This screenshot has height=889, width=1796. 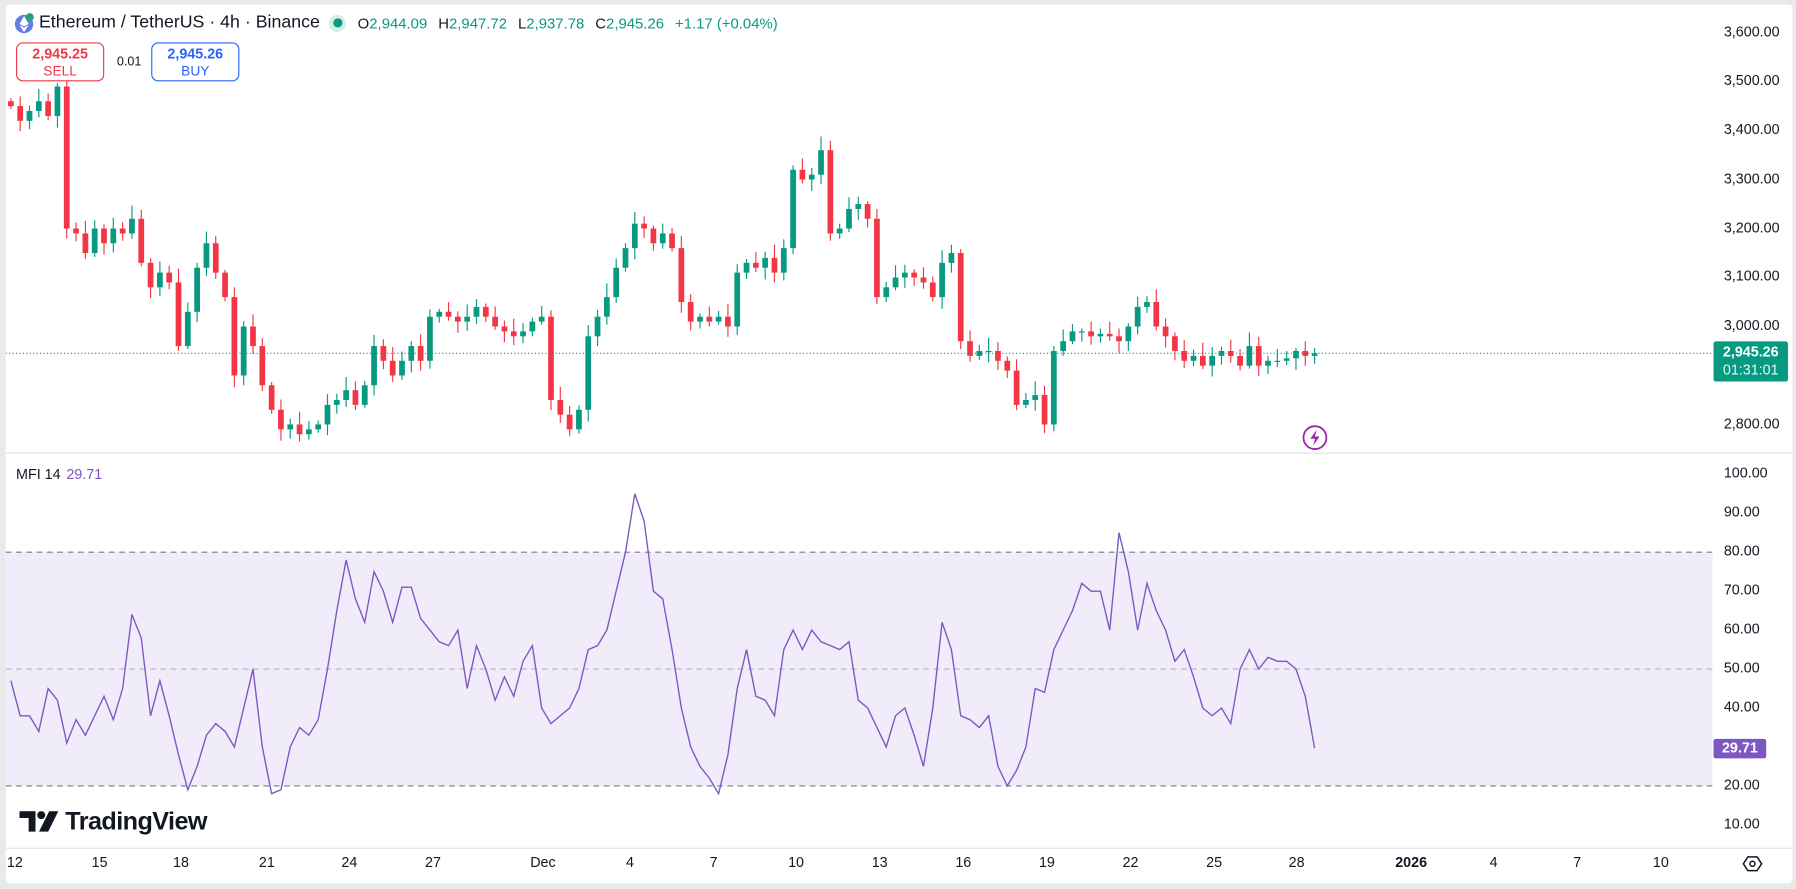 What do you see at coordinates (179, 22) in the screenshot?
I see `symbol-title: Ethereum / TetherUS · 4h · Binance` at bounding box center [179, 22].